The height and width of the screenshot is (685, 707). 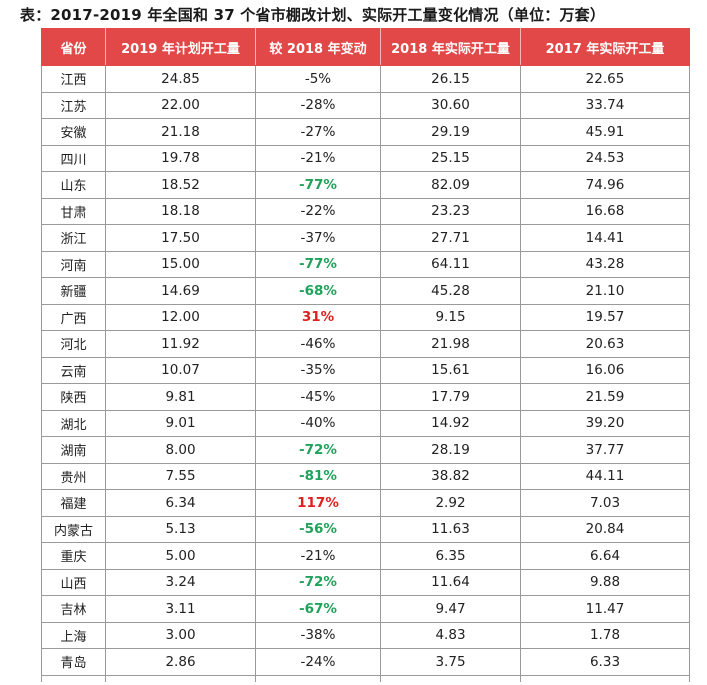 What do you see at coordinates (180, 423) in the screenshot?
I see `cell-plan-2019: 9.01` at bounding box center [180, 423].